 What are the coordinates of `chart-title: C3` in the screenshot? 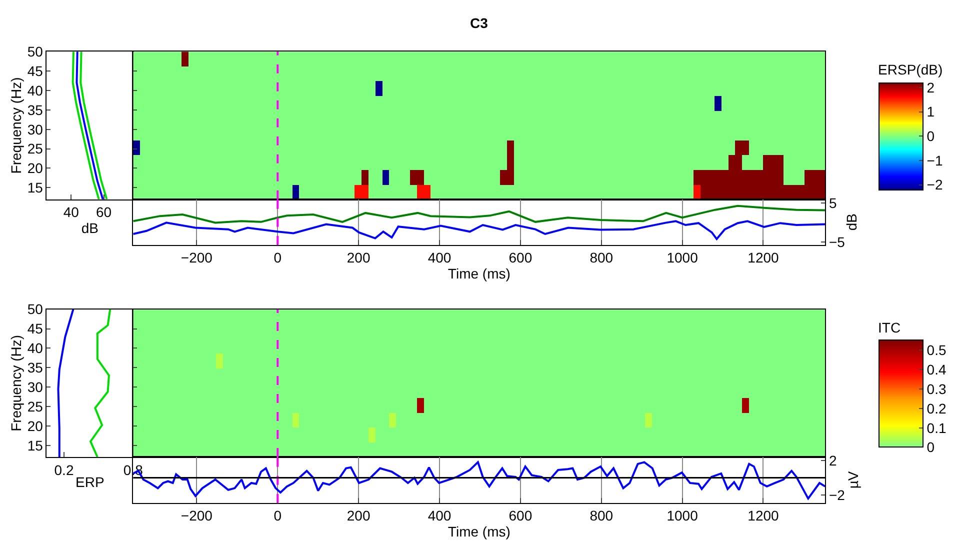 It's located at (479, 23).